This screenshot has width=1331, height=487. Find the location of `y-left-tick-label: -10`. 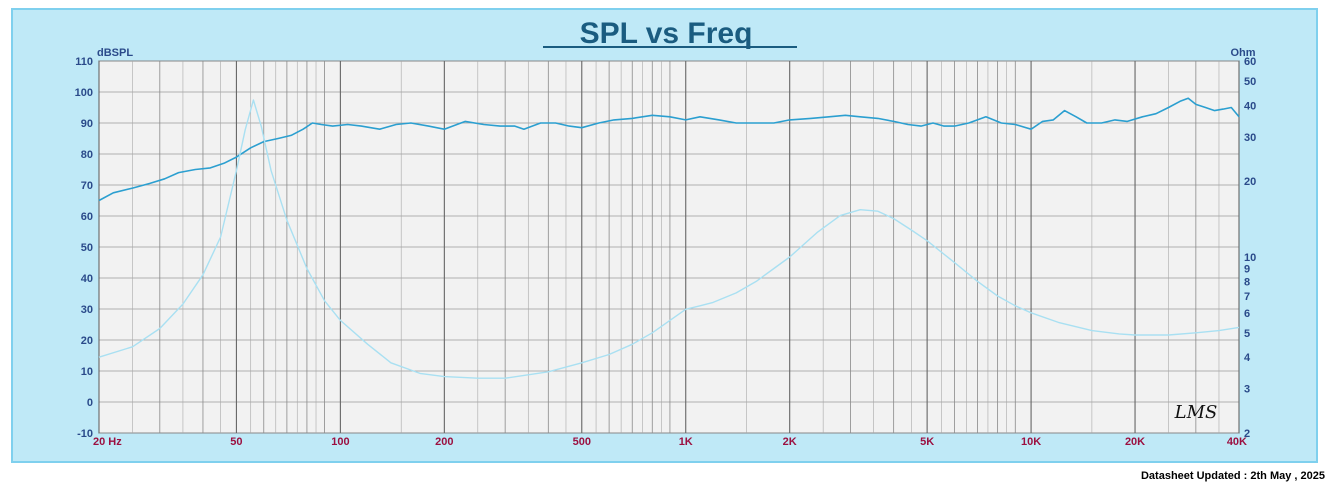

y-left-tick-label: -10 is located at coordinates (85, 434).